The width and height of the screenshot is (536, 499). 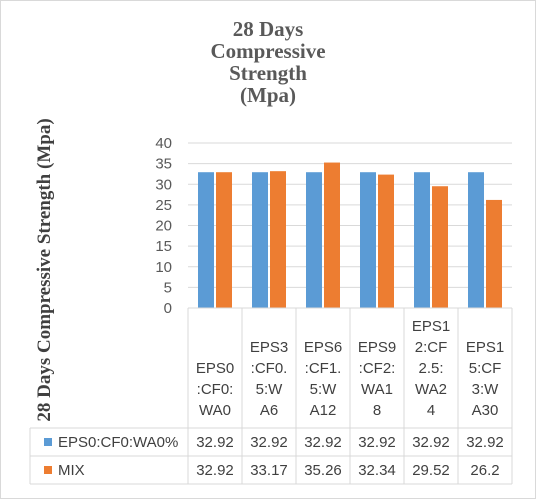 What do you see at coordinates (215, 410) in the screenshot?
I see `x-category-label: WA0` at bounding box center [215, 410].